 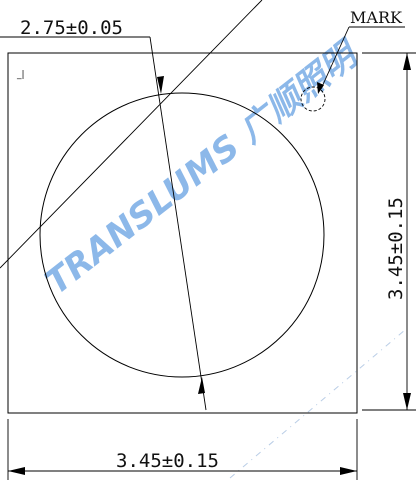 I want to click on height-arrow-bottom, so click(x=407, y=401).